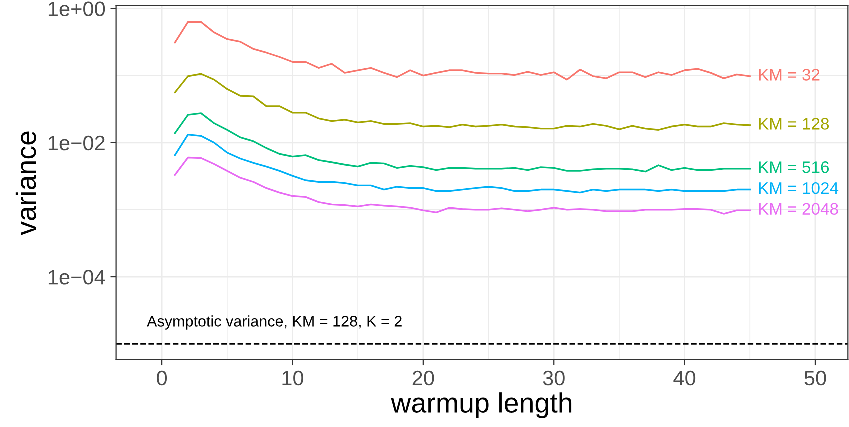 This screenshot has height=427, width=849. What do you see at coordinates (789, 75) in the screenshot?
I see `series-label: KM = 32` at bounding box center [789, 75].